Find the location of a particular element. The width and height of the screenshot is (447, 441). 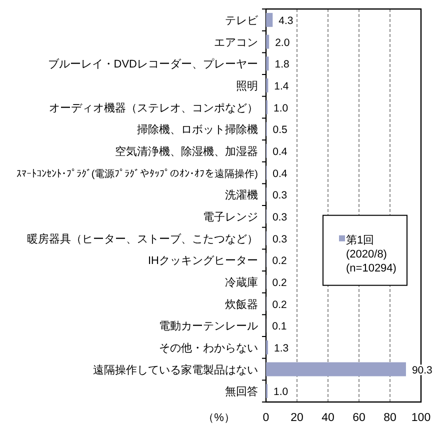

y-tick-label: 洗濯機 is located at coordinates (241, 195).